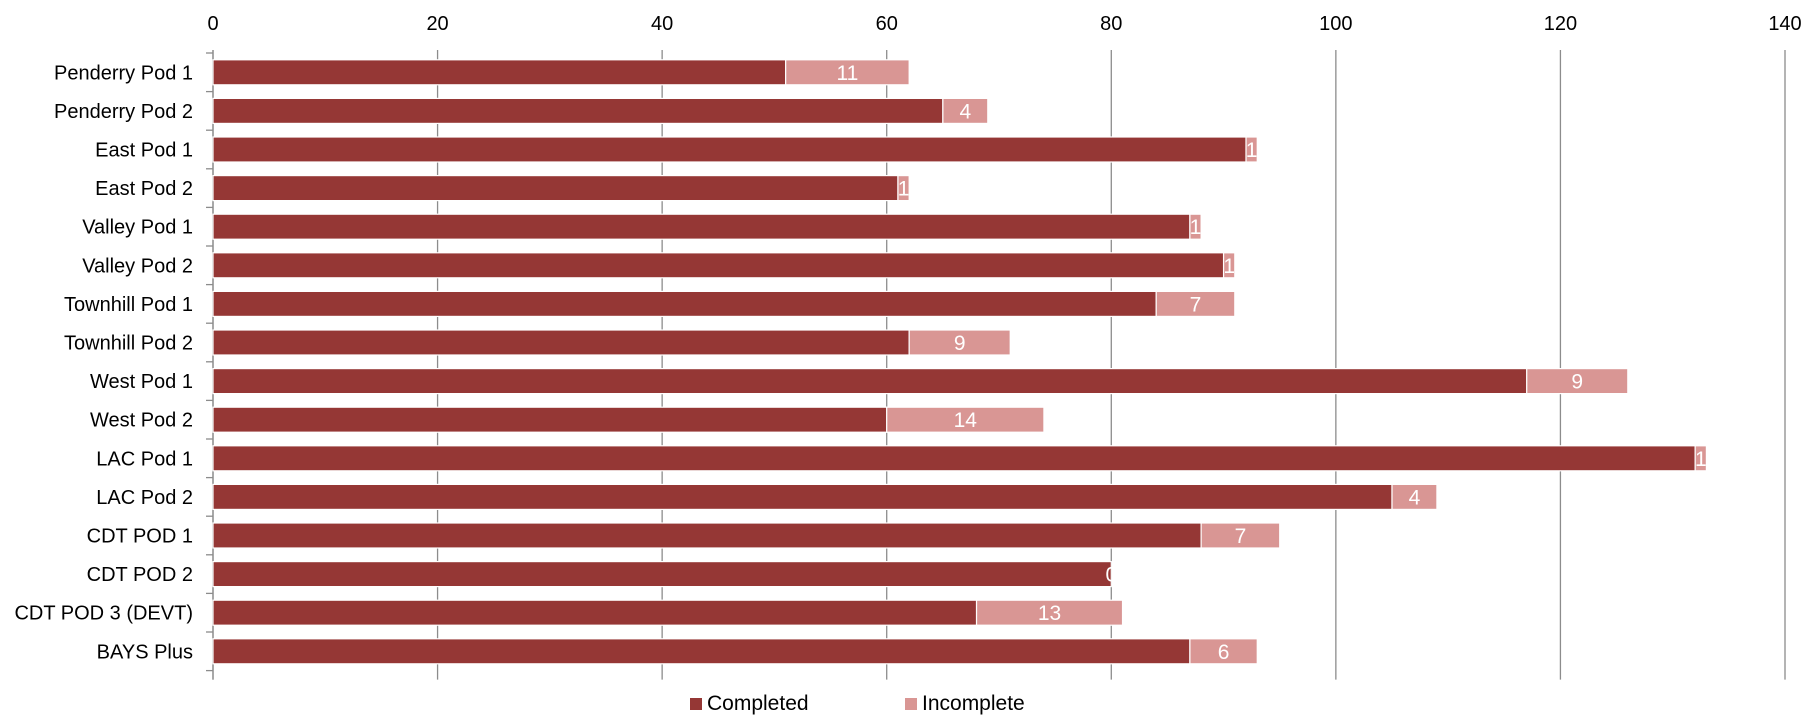  I want to click on category-label: East Pod 1, so click(144, 151).